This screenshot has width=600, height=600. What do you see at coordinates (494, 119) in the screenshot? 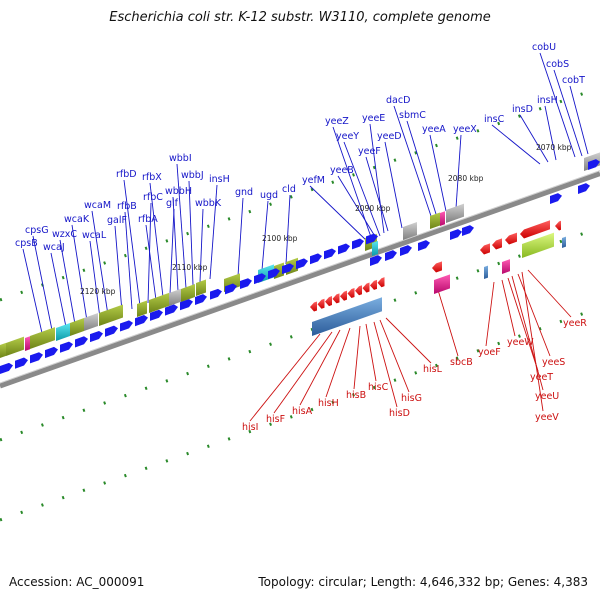
I see `forward-gene-label: insC` at bounding box center [494, 119].